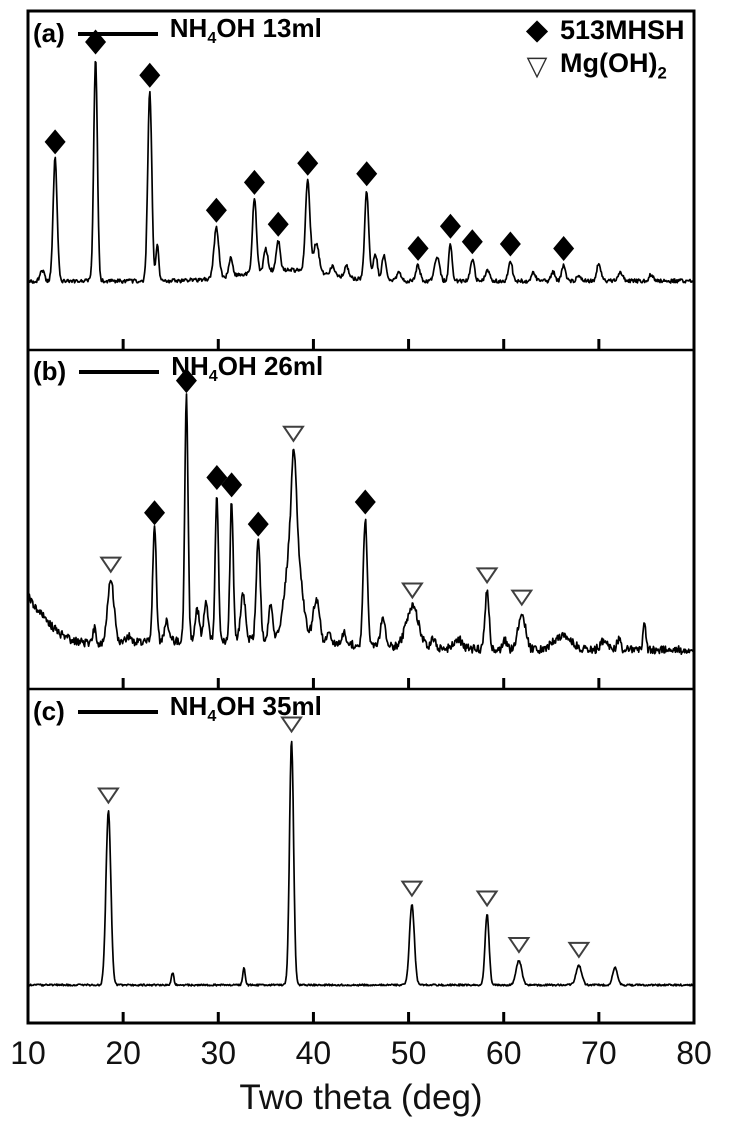 This screenshot has width=738, height=1136. I want to click on panel-c-series-label: NH4OH 35ml, so click(246, 711).